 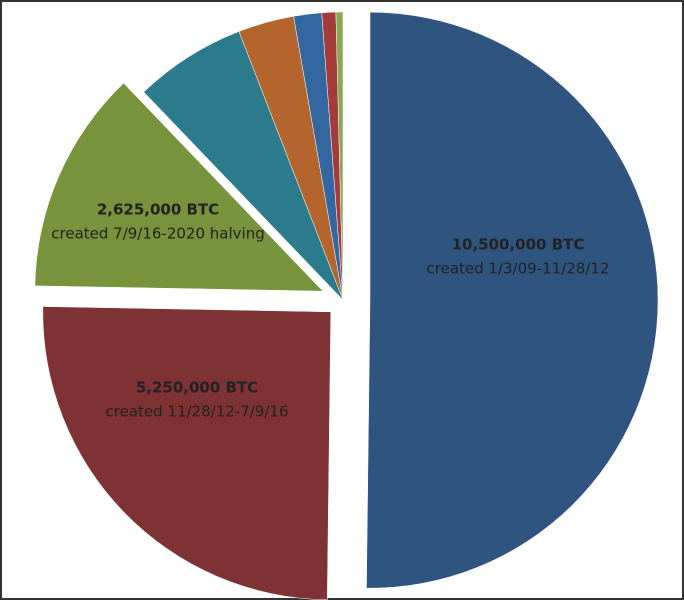 I want to click on value-label: 10,500,000 BTC, so click(x=518, y=245).